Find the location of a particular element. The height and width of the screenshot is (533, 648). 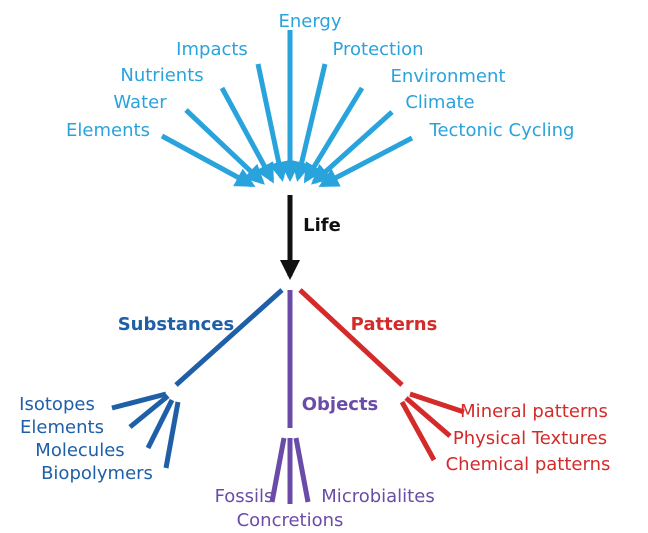

item-label: Chemical patterns is located at coordinates (528, 464).